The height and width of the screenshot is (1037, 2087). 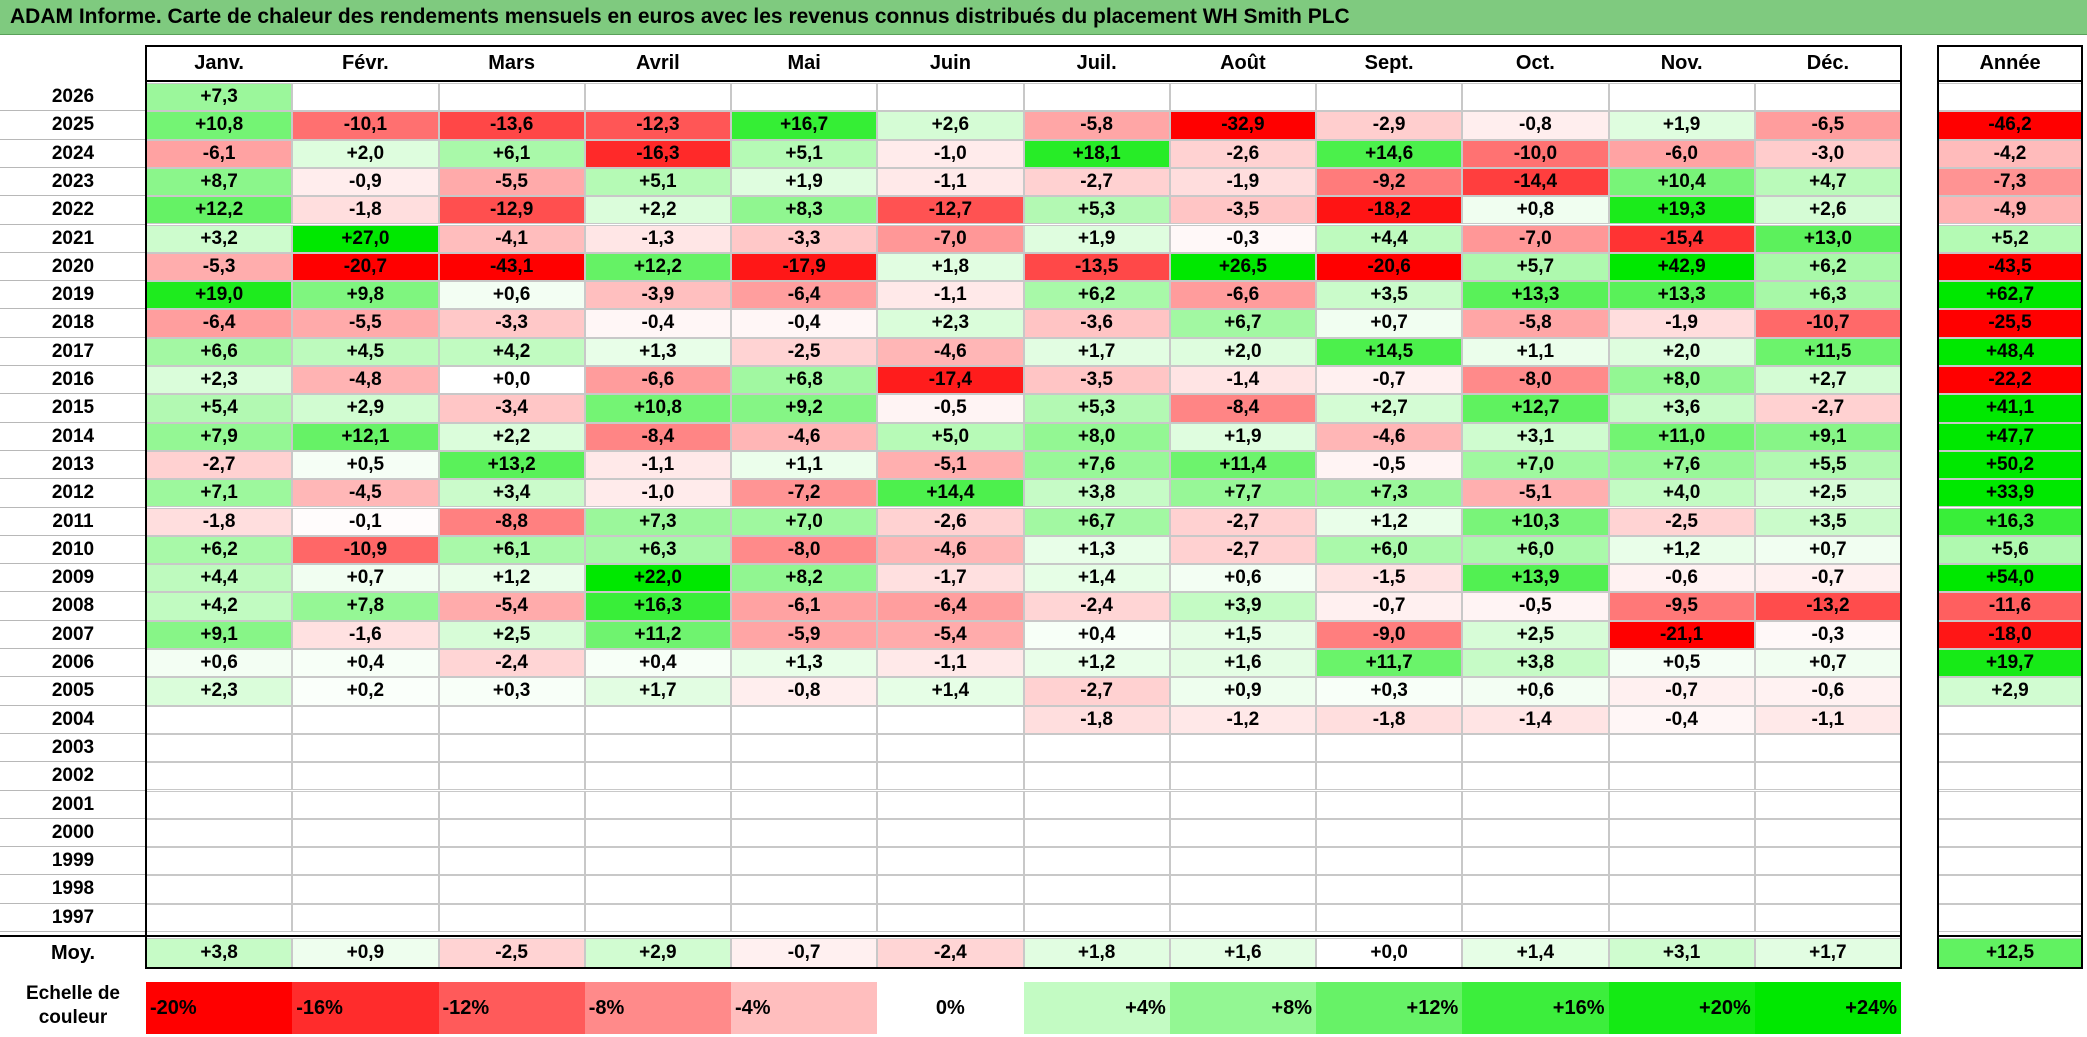 What do you see at coordinates (1242, 153) in the screenshot?
I see `heatmap-cell: -2,6` at bounding box center [1242, 153].